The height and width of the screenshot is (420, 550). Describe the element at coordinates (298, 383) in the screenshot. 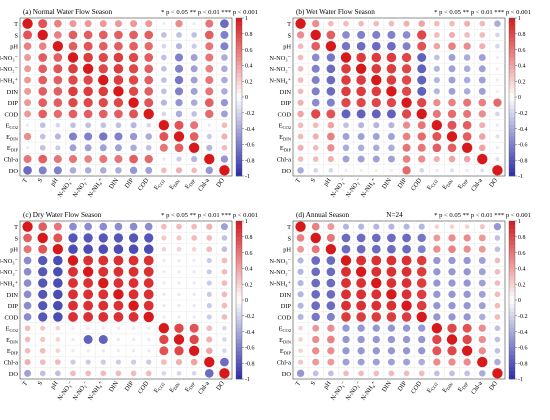

I see `column-label: T` at that location.